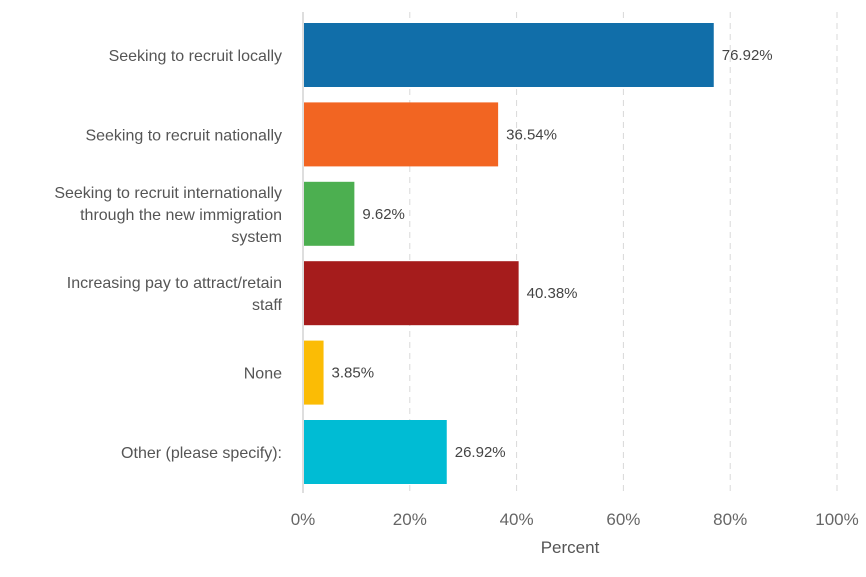 The height and width of the screenshot is (577, 866). I want to click on category-label: Increasing pay to attract/retain staff, so click(175, 294).